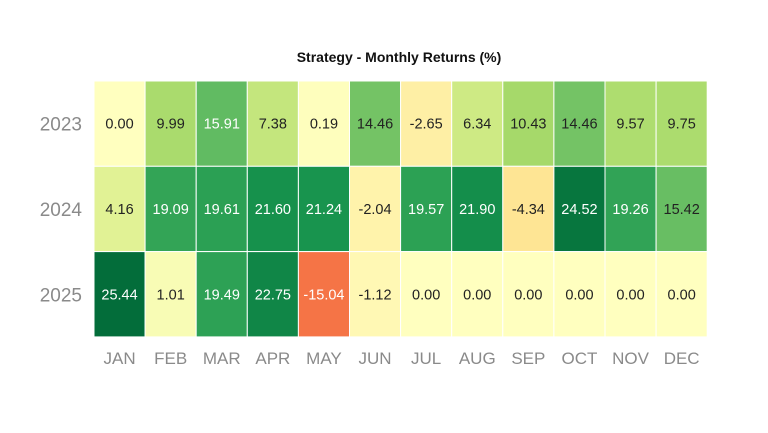 The height and width of the screenshot is (433, 768). I want to click on heatmap-cell-2023-apr, so click(272, 123).